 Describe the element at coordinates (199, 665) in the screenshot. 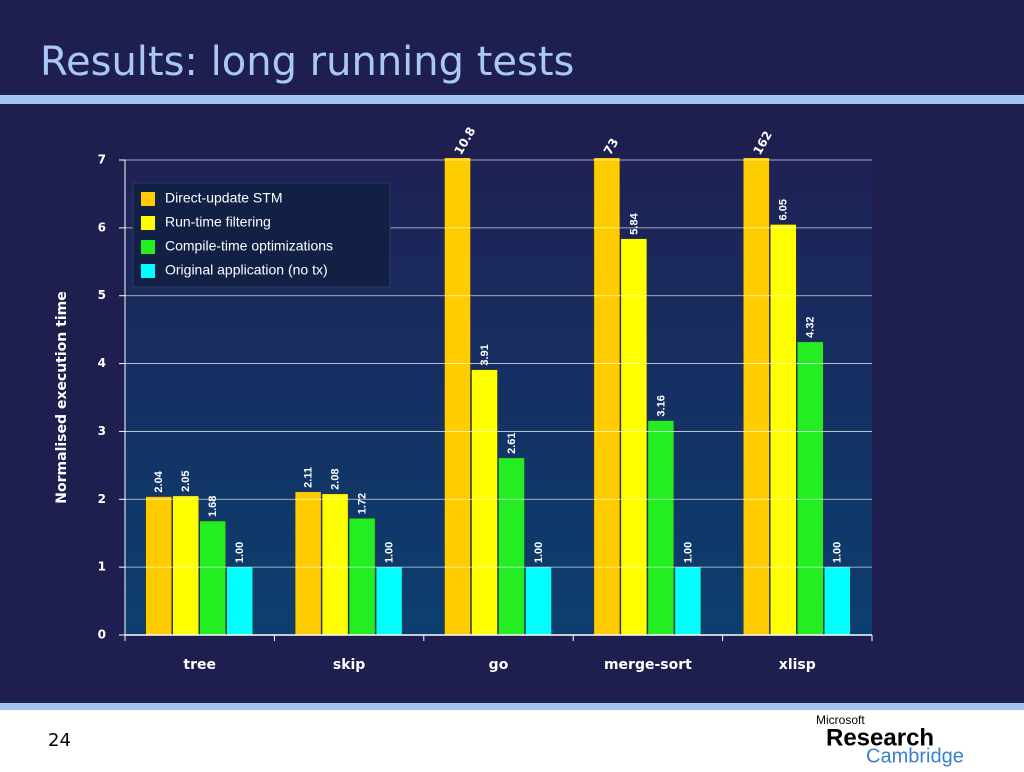

I see `x-tick-label: tree` at that location.